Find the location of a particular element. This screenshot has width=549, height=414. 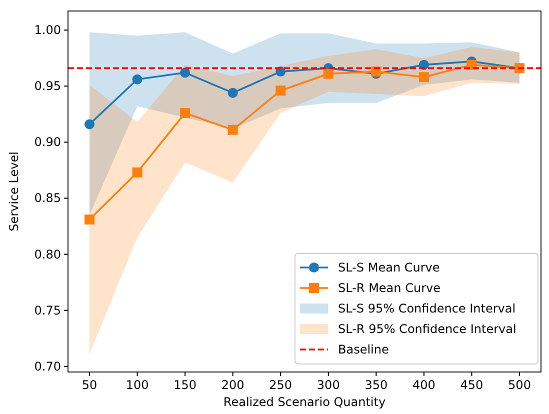

y-axis-title: Service Level is located at coordinates (14, 192).